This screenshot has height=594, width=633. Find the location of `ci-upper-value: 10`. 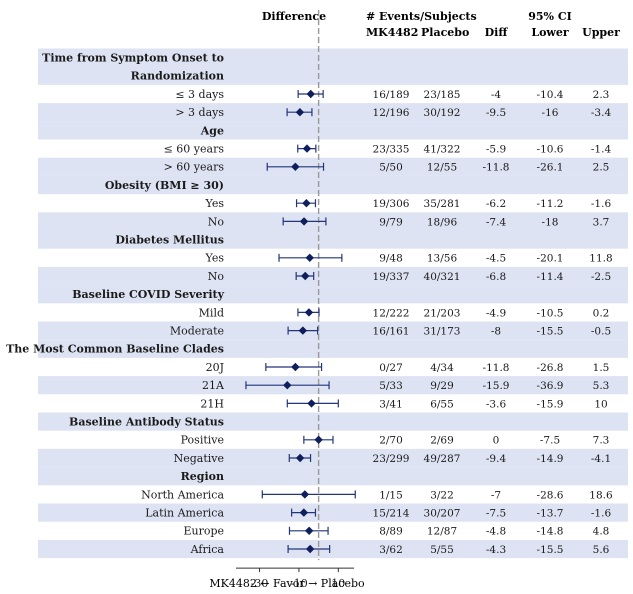

ci-upper-value: 10 is located at coordinates (600, 404).